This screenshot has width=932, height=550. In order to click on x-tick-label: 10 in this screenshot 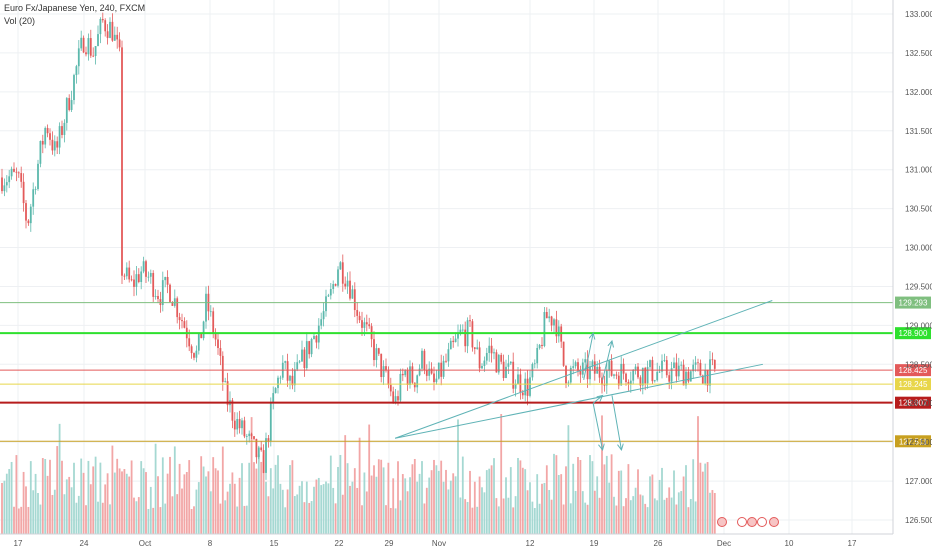, I will do `click(789, 543)`.